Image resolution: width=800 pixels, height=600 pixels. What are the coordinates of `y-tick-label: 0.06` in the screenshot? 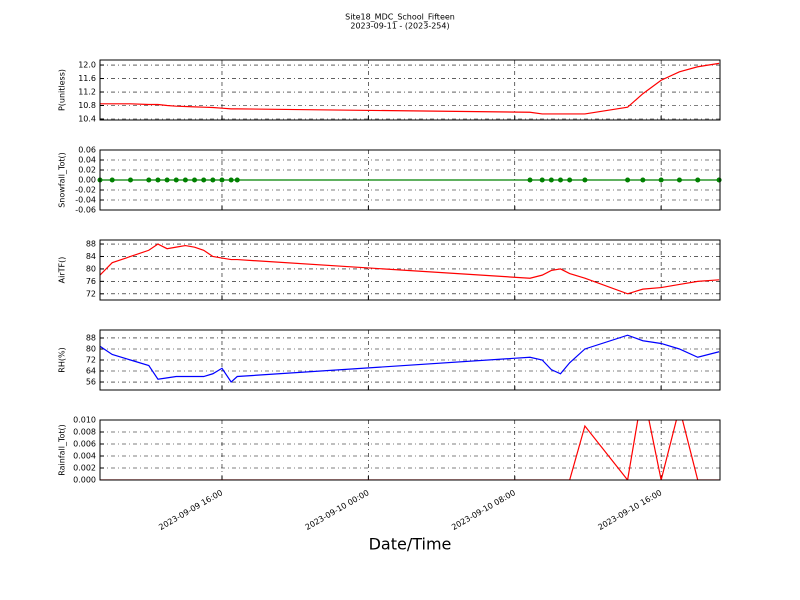 It's located at (87, 150).